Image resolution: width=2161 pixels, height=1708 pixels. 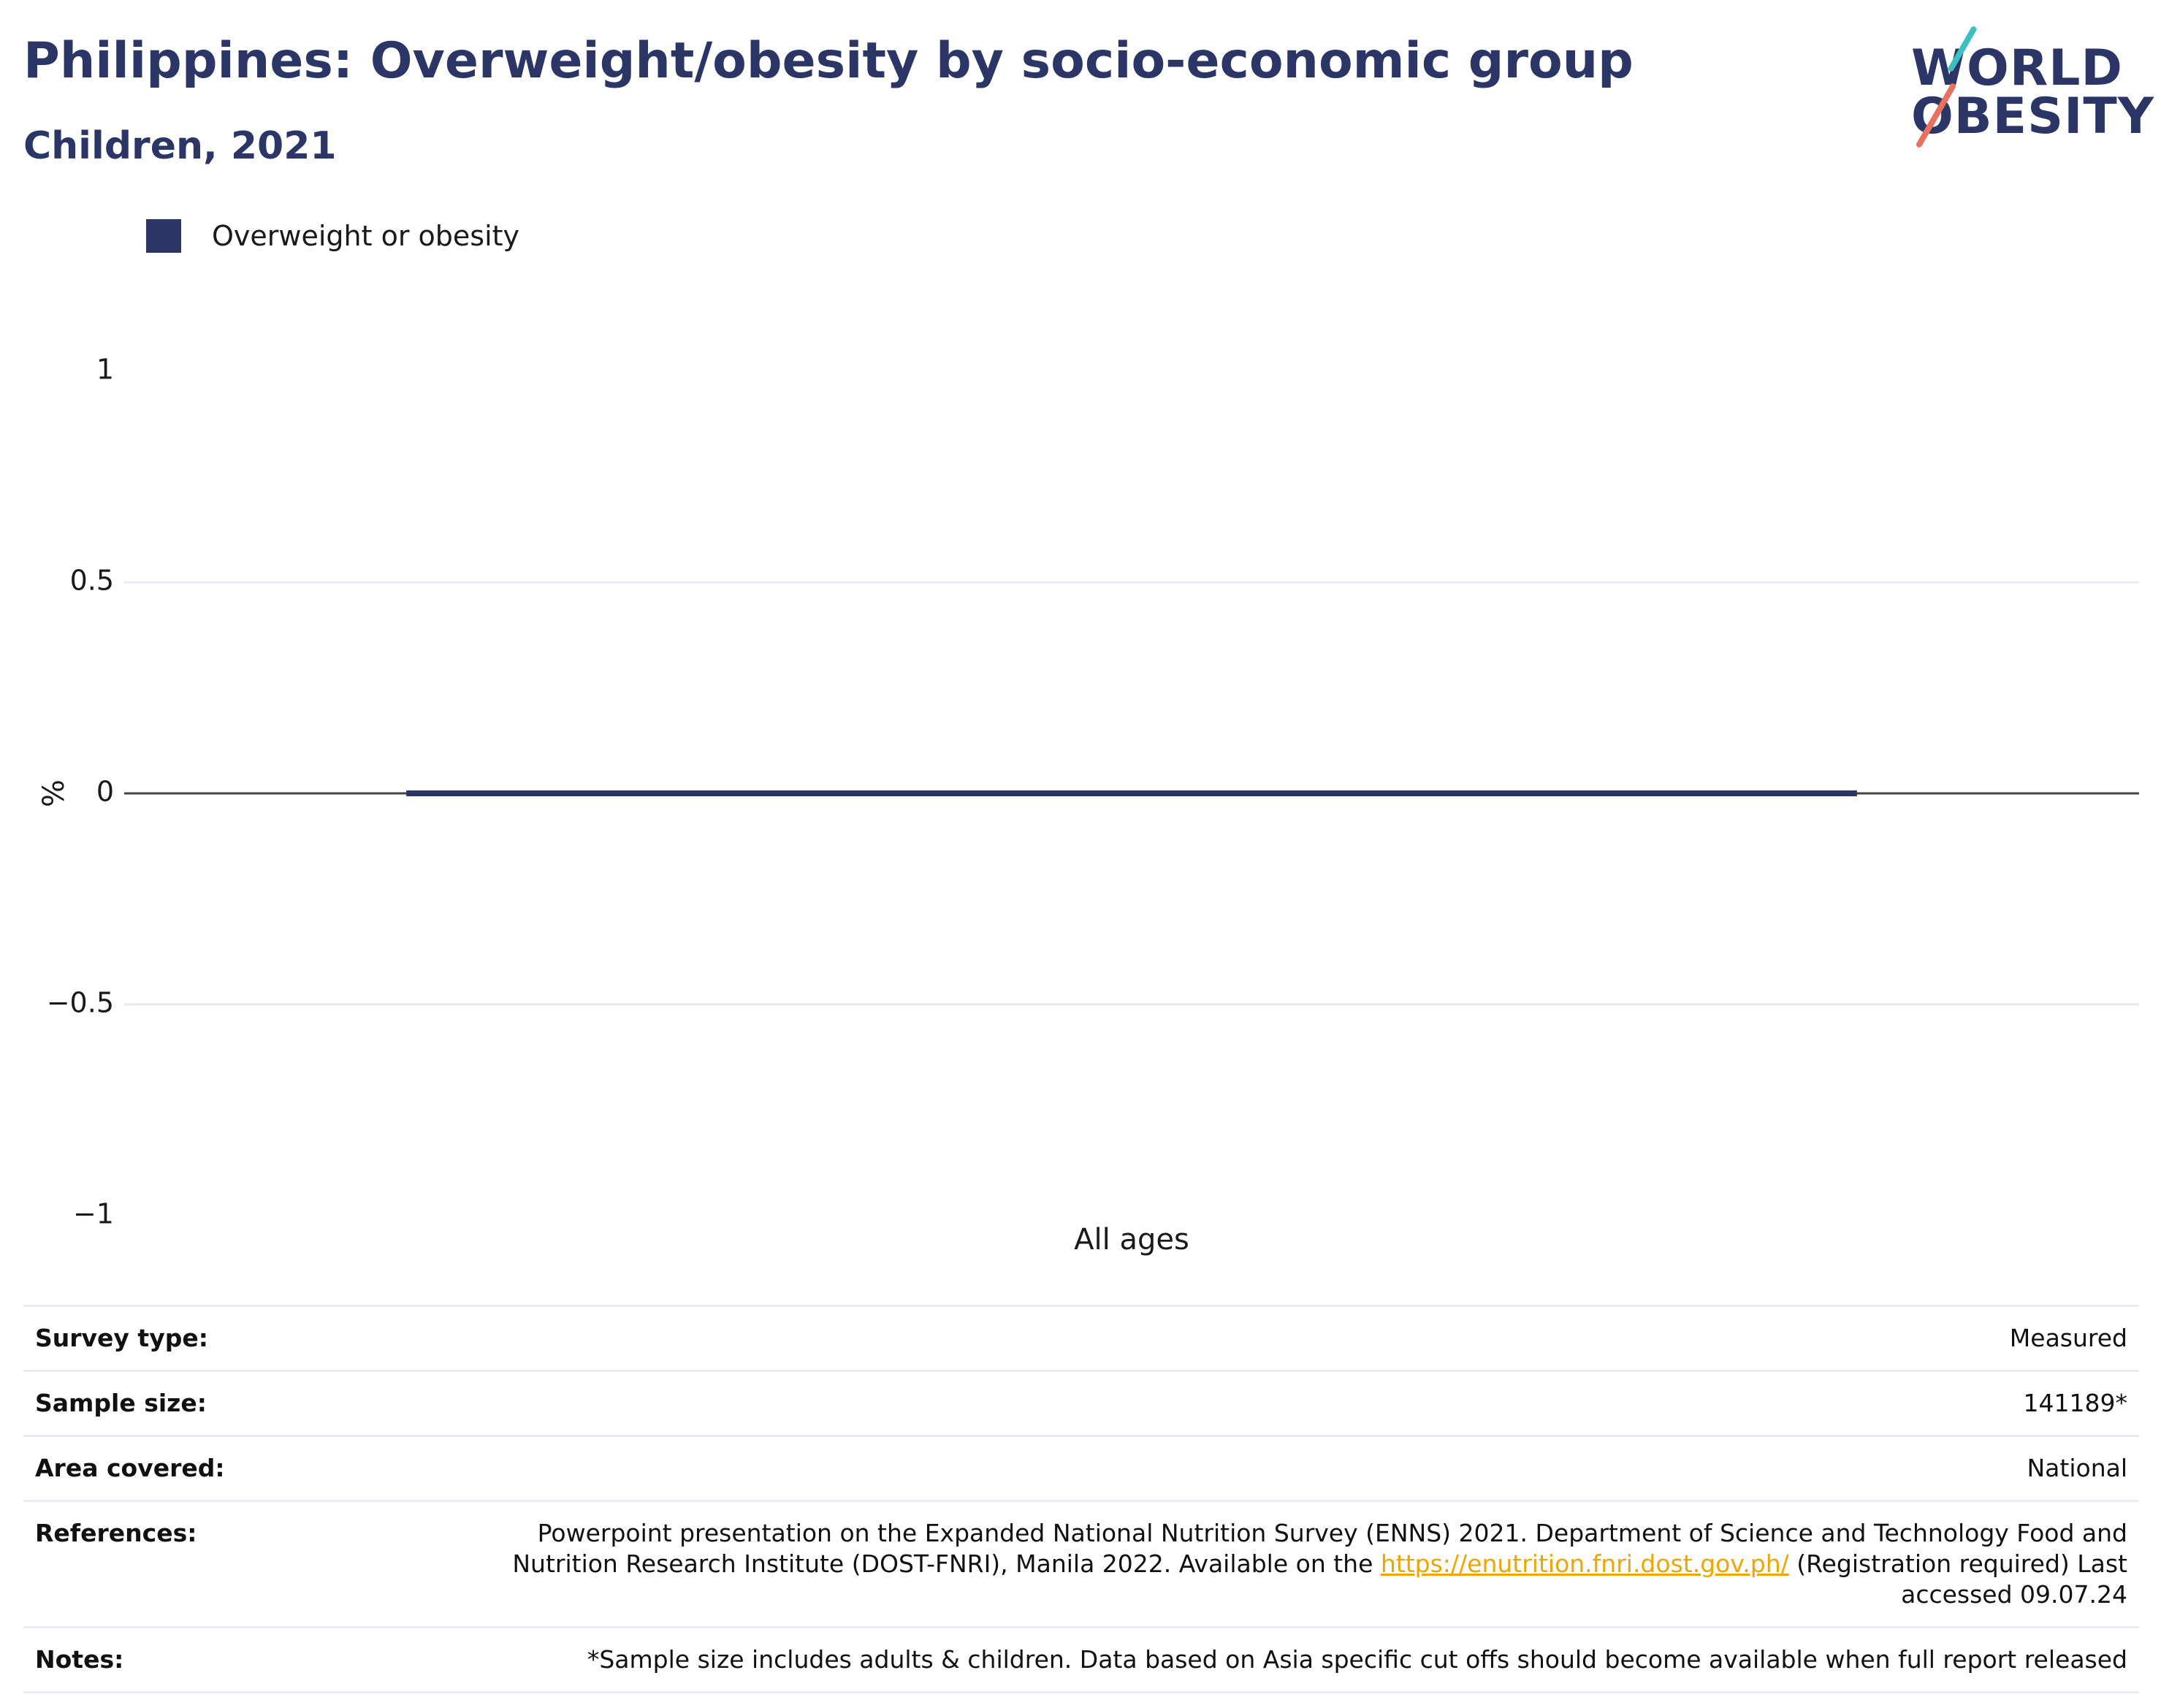 I want to click on x-tick-label: All ages, so click(x=1131, y=1240).